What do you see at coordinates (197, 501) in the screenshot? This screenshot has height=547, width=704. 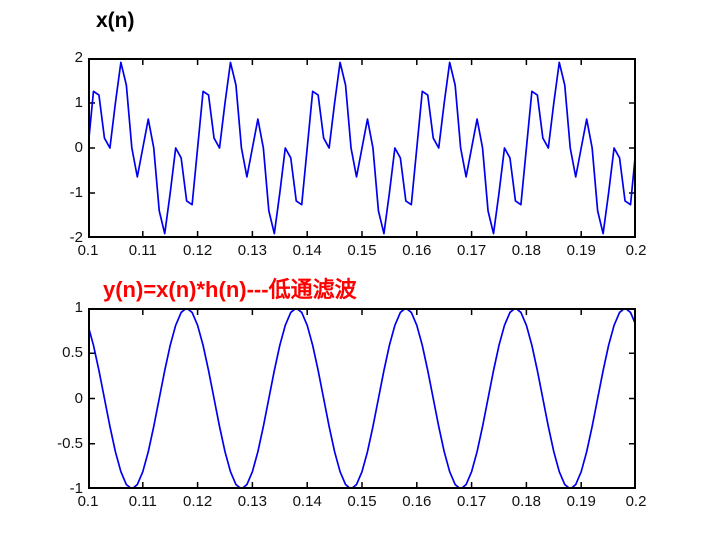 I see `bottom-plot-xtick-label: 0.12` at bounding box center [197, 501].